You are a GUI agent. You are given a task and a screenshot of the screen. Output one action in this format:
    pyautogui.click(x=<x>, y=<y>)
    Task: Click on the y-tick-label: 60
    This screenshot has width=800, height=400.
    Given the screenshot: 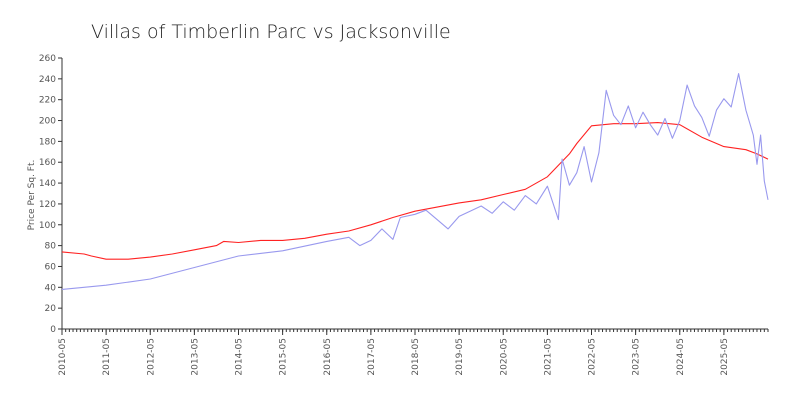 What is the action you would take?
    pyautogui.click(x=51, y=267)
    